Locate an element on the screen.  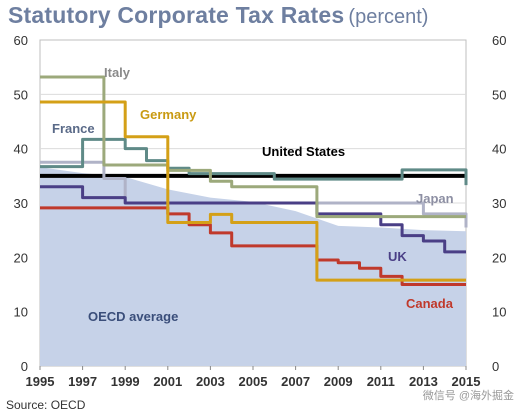
y-tick-label-left: 60 is located at coordinates (21, 40).